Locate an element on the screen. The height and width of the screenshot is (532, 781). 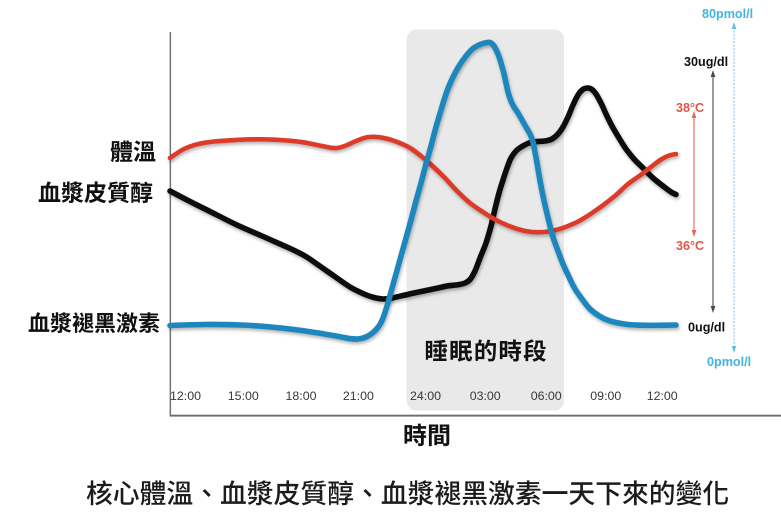
svg-text: 15:00 is located at coordinates (243, 396).